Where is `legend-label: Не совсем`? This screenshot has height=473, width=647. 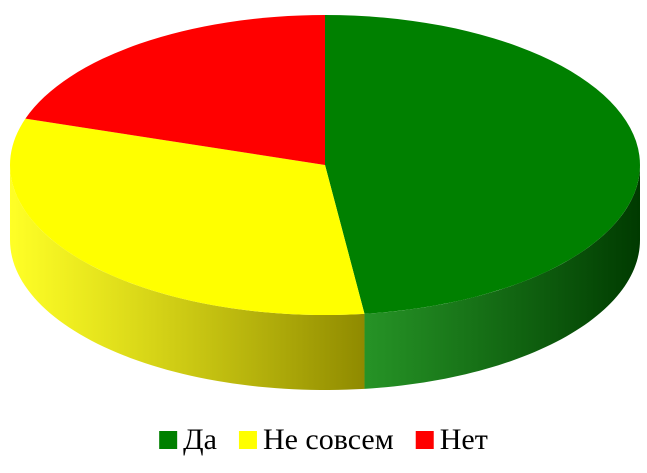 legend-label: Не совсем is located at coordinates (328, 439).